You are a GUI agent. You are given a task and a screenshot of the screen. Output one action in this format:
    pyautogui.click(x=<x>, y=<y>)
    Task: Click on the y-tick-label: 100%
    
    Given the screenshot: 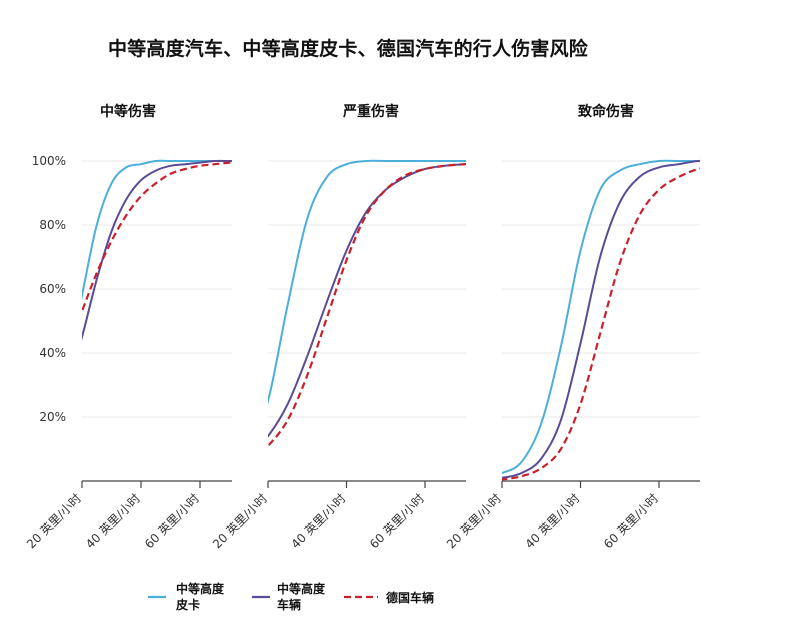 What is the action you would take?
    pyautogui.click(x=49, y=161)
    